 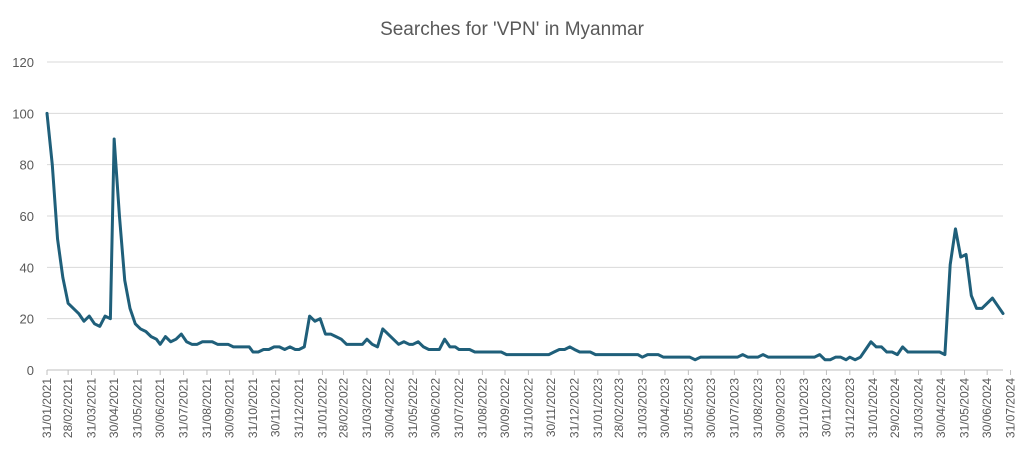 What do you see at coordinates (780, 408) in the screenshot?
I see `x-tick-label: 30/09/2023` at bounding box center [780, 408].